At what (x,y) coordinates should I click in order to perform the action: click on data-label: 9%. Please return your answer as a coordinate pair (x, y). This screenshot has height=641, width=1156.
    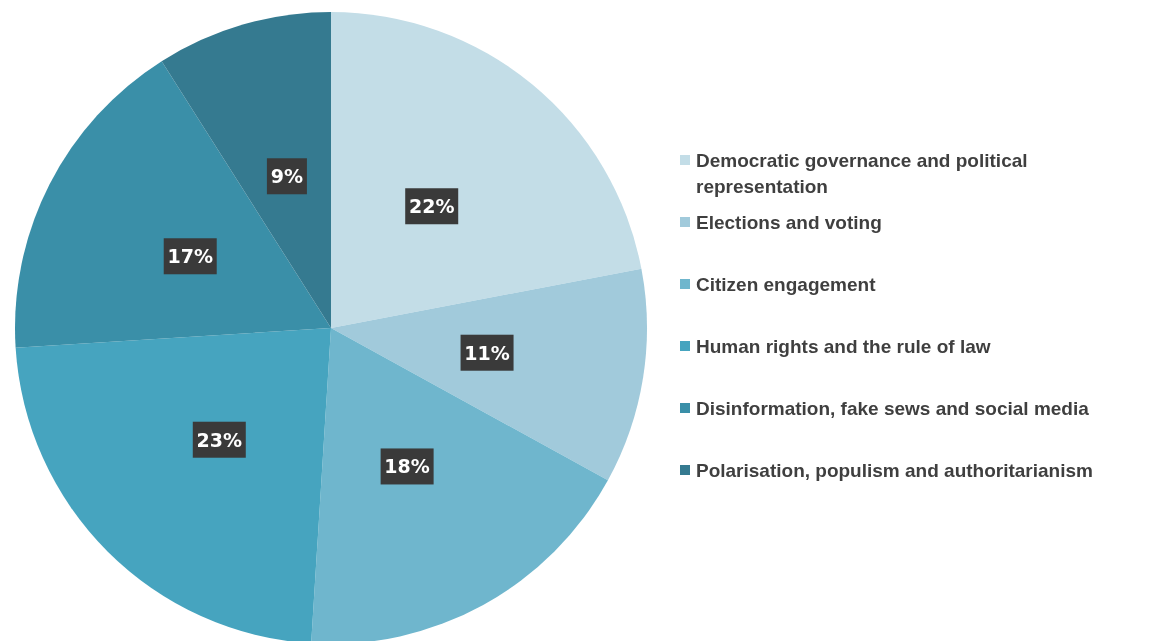
    Looking at the image, I should click on (287, 176).